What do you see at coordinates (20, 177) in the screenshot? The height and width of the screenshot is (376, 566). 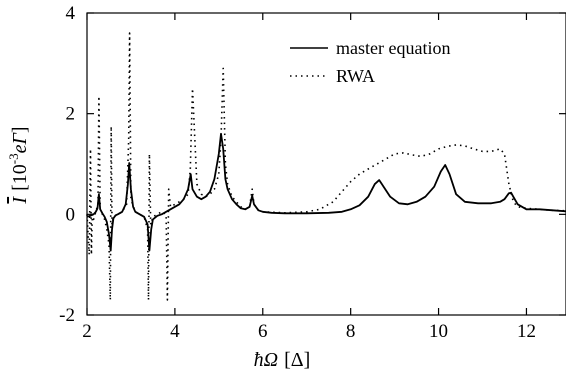 I see `y-axis-open: [10` at bounding box center [20, 177].